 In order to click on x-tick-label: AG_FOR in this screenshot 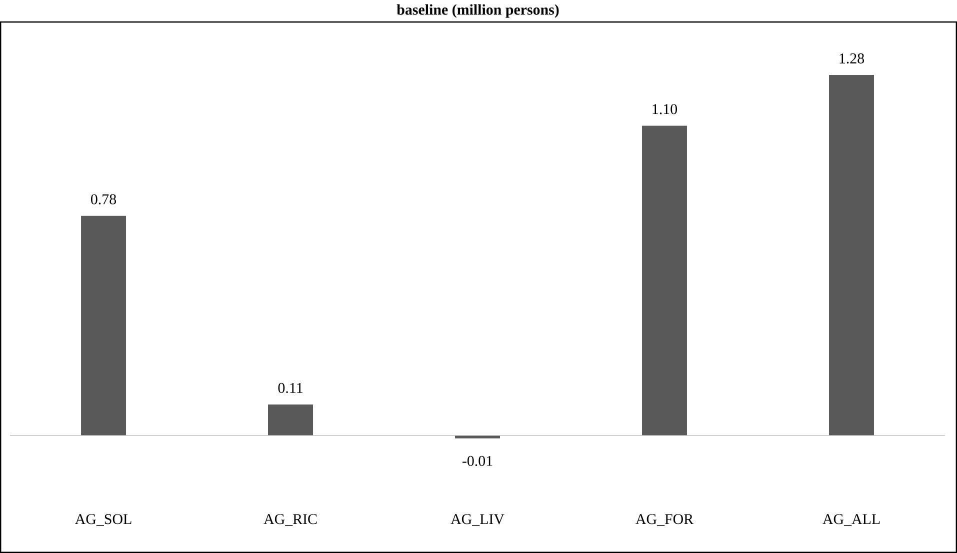, I will do `click(665, 520)`.